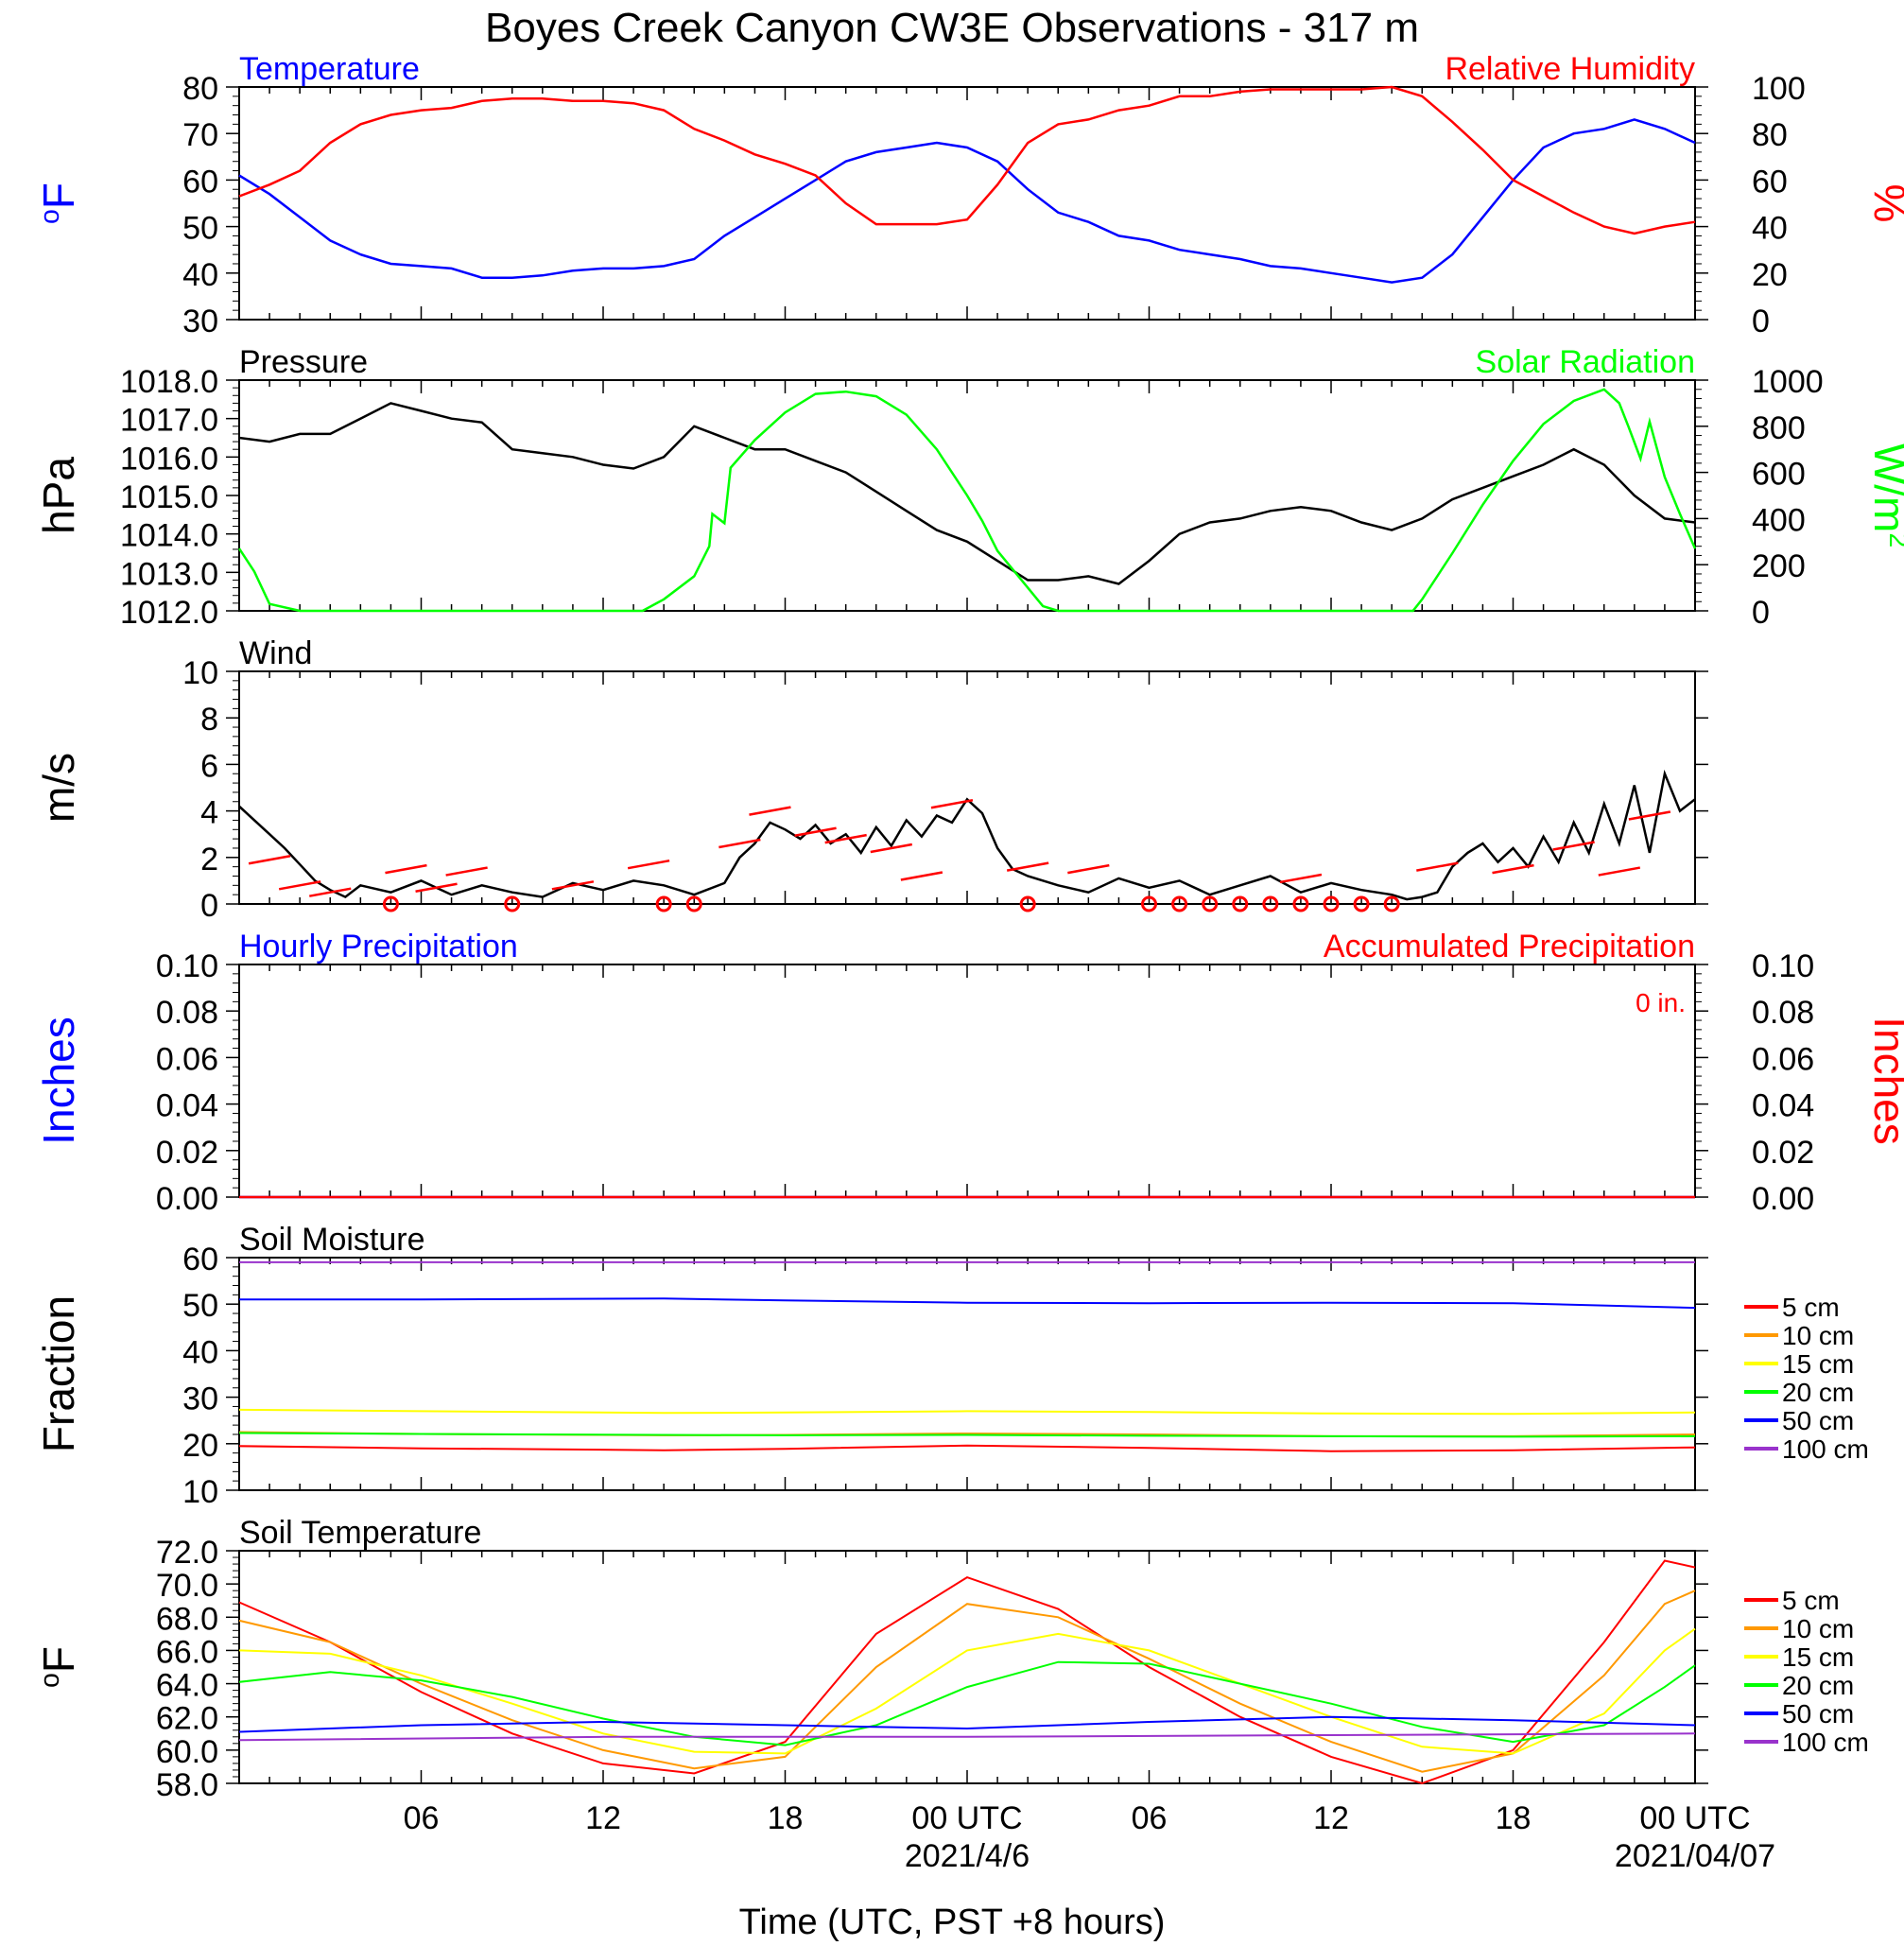 The height and width of the screenshot is (1946, 1904). What do you see at coordinates (58, 788) in the screenshot?
I see `y-axis-unit-left: m/s` at bounding box center [58, 788].